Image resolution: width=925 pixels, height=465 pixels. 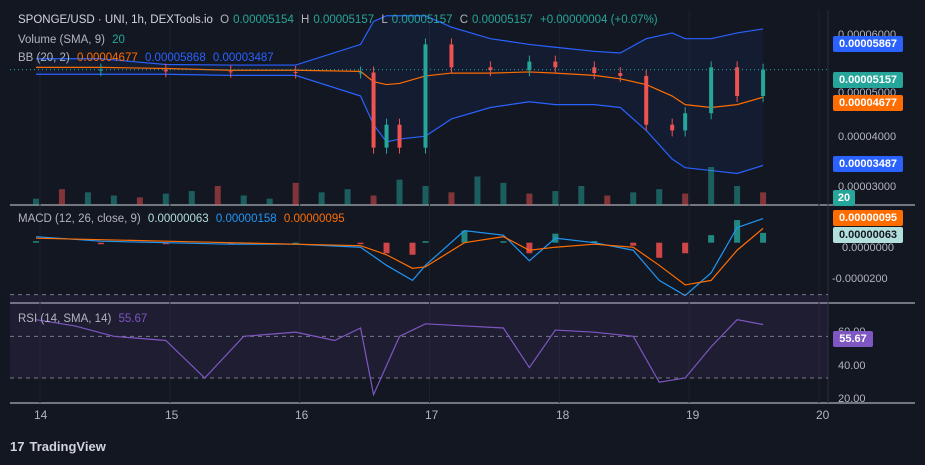 What do you see at coordinates (852, 399) in the screenshot?
I see `rsi-axis-label: 20.00` at bounding box center [852, 399].